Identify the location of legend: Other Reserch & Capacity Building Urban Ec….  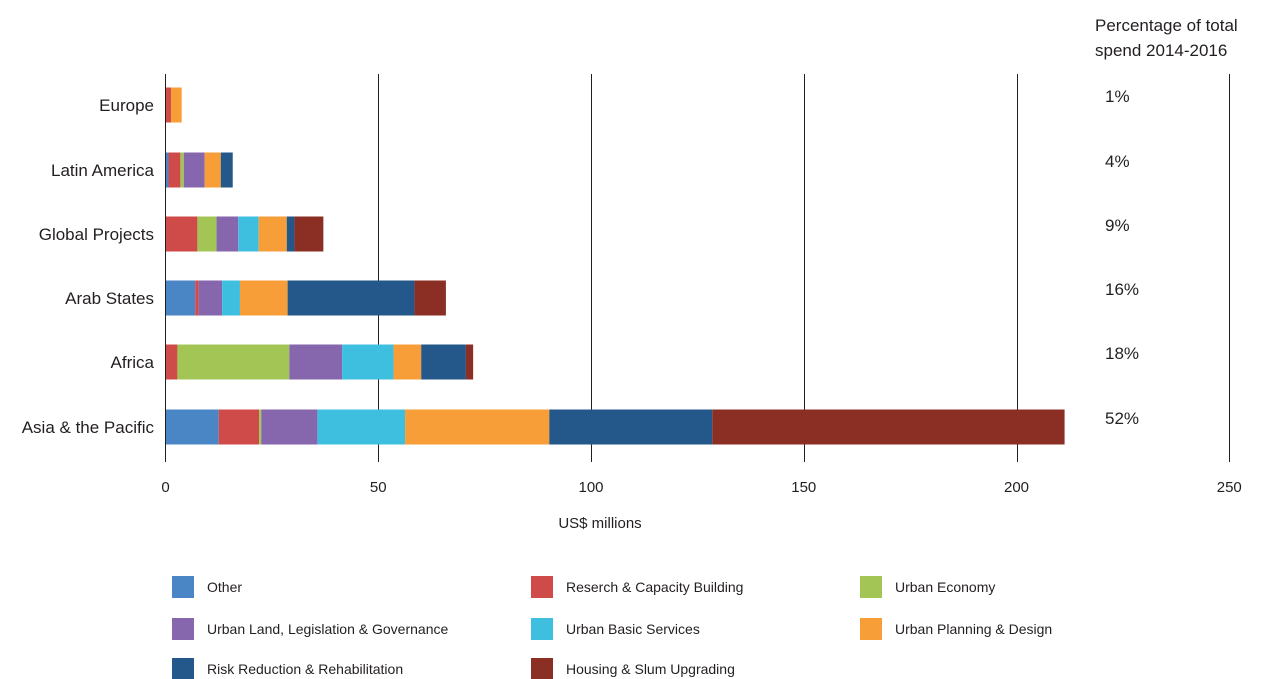
(612, 627).